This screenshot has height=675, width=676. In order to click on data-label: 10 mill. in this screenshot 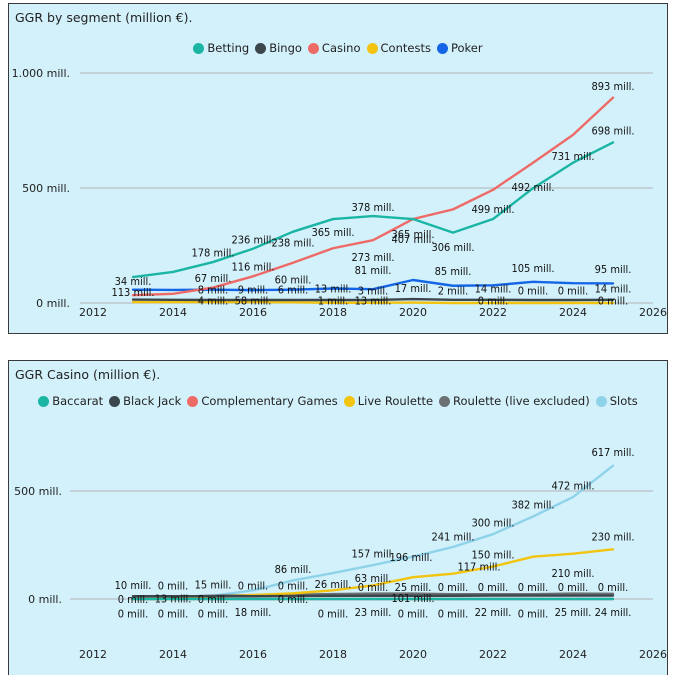, I will do `click(133, 585)`.